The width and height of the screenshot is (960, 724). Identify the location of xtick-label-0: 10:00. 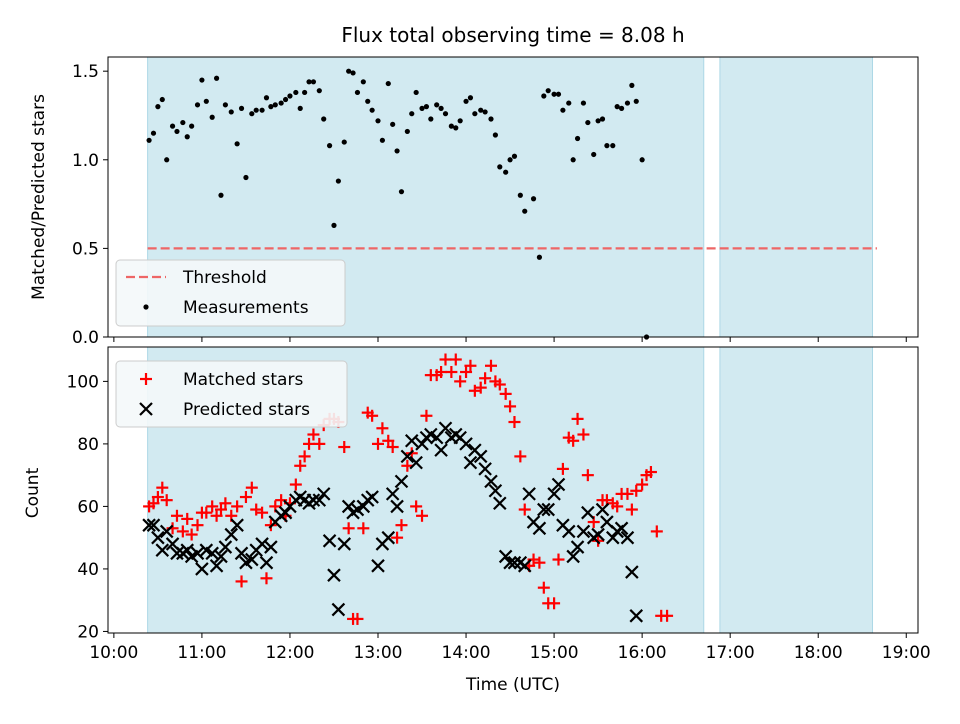
(113, 653).